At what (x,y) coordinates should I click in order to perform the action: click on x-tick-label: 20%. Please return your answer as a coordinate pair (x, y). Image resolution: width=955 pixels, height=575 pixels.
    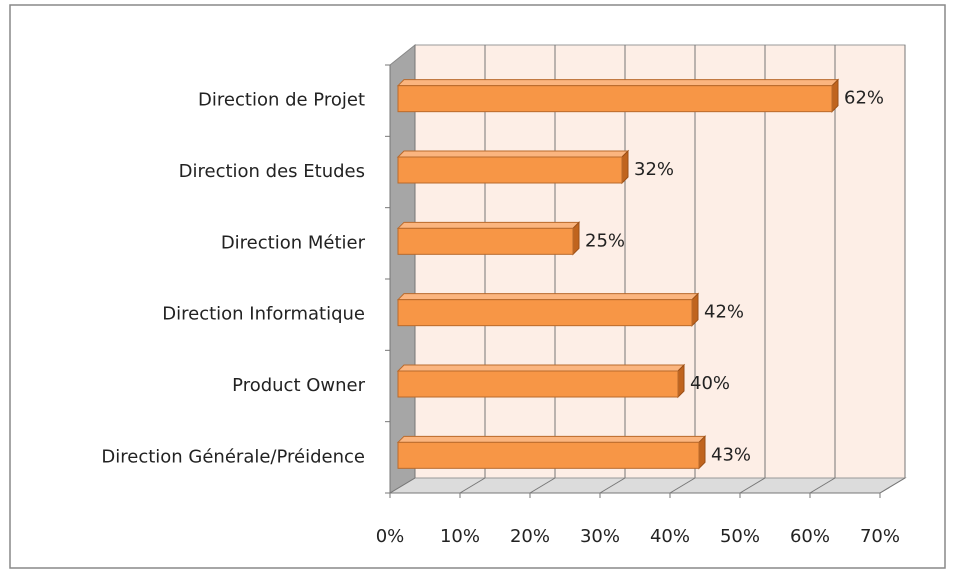
    Looking at the image, I should click on (530, 536).